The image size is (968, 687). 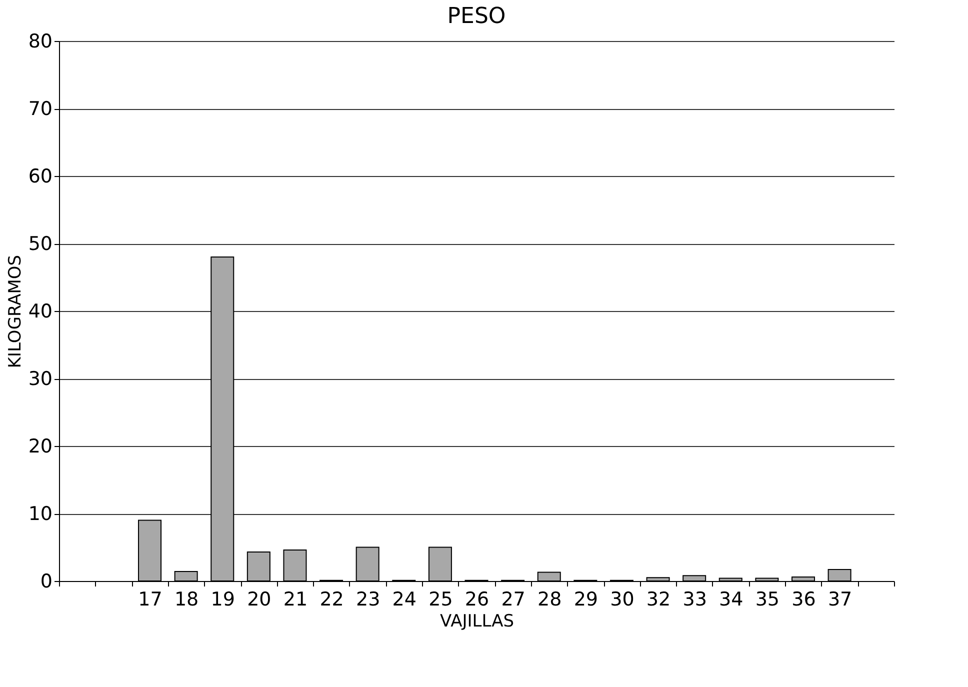 I want to click on x-tick-label: 21, so click(x=295, y=599).